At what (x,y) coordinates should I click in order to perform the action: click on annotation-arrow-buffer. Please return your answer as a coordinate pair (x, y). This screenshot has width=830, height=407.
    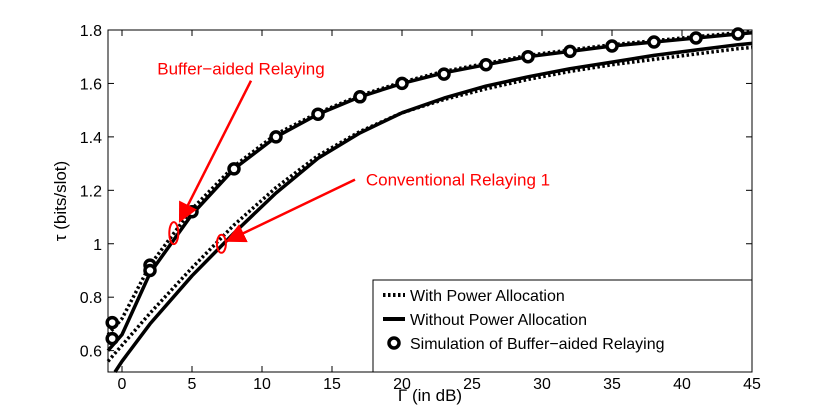
    Looking at the image, I should click on (215, 151).